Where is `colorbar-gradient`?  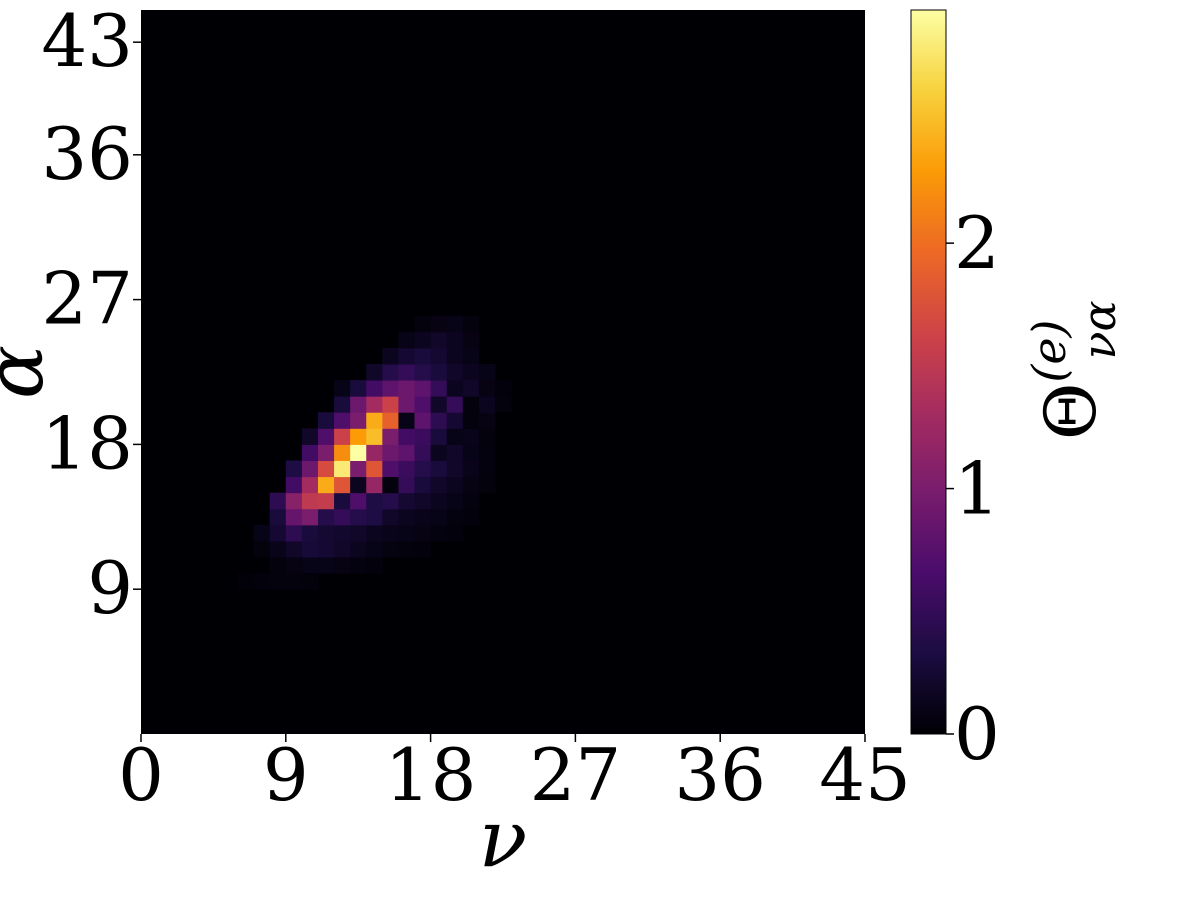
colorbar-gradient is located at coordinates (928, 372).